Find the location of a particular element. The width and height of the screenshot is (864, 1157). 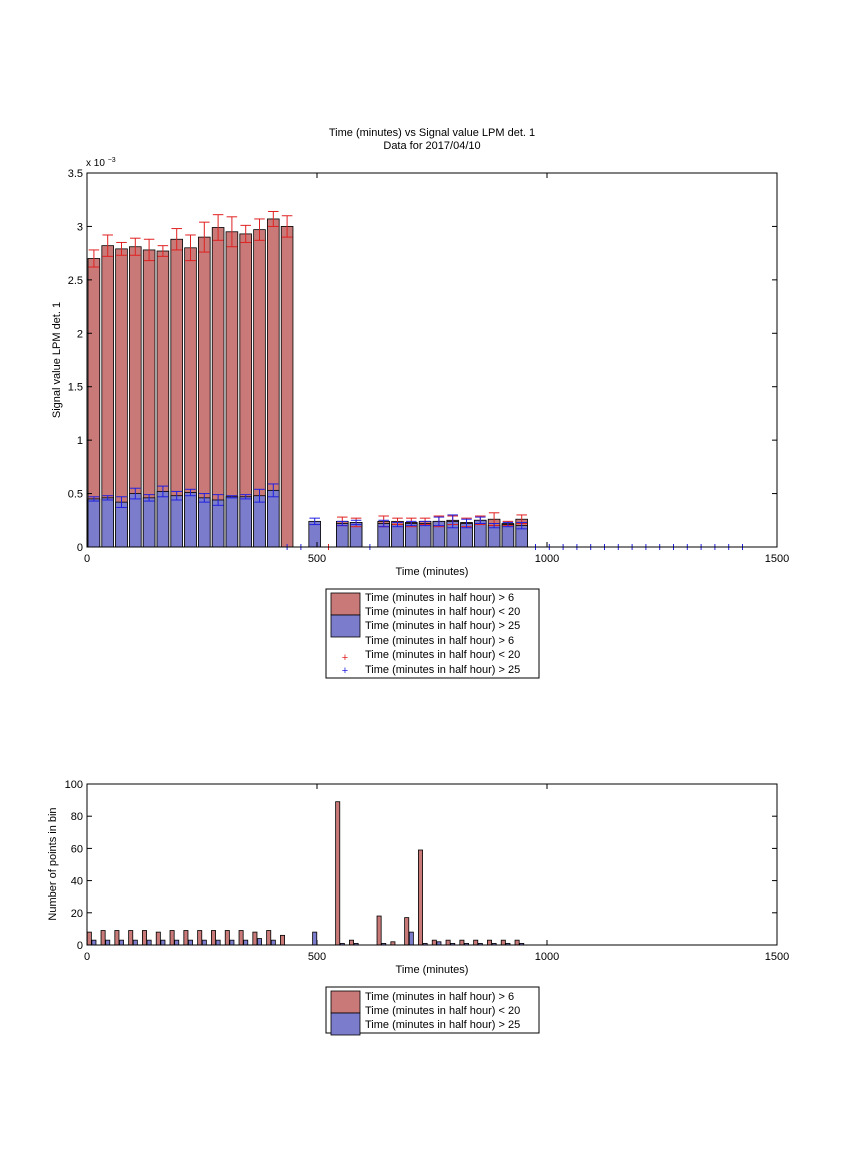

top-y-tick-label: 2 is located at coordinates (80, 334).